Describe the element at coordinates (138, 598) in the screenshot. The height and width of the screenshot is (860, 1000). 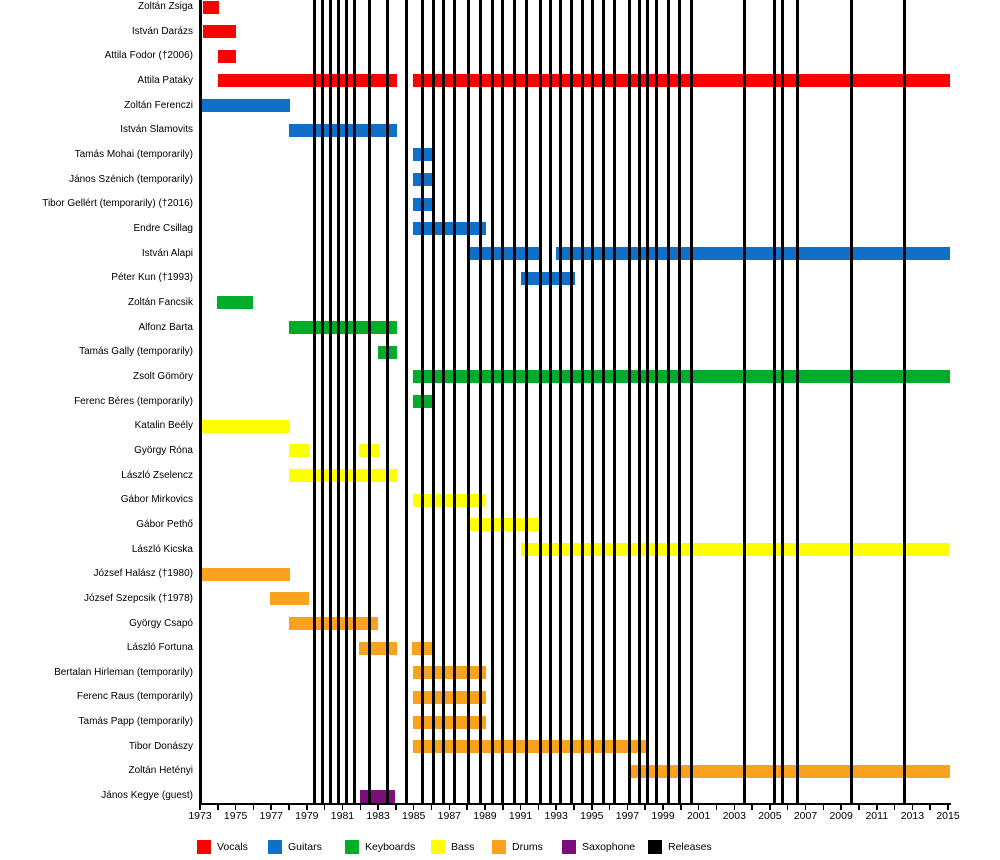
I see `member-label: József Szepcsik (†1978)` at that location.